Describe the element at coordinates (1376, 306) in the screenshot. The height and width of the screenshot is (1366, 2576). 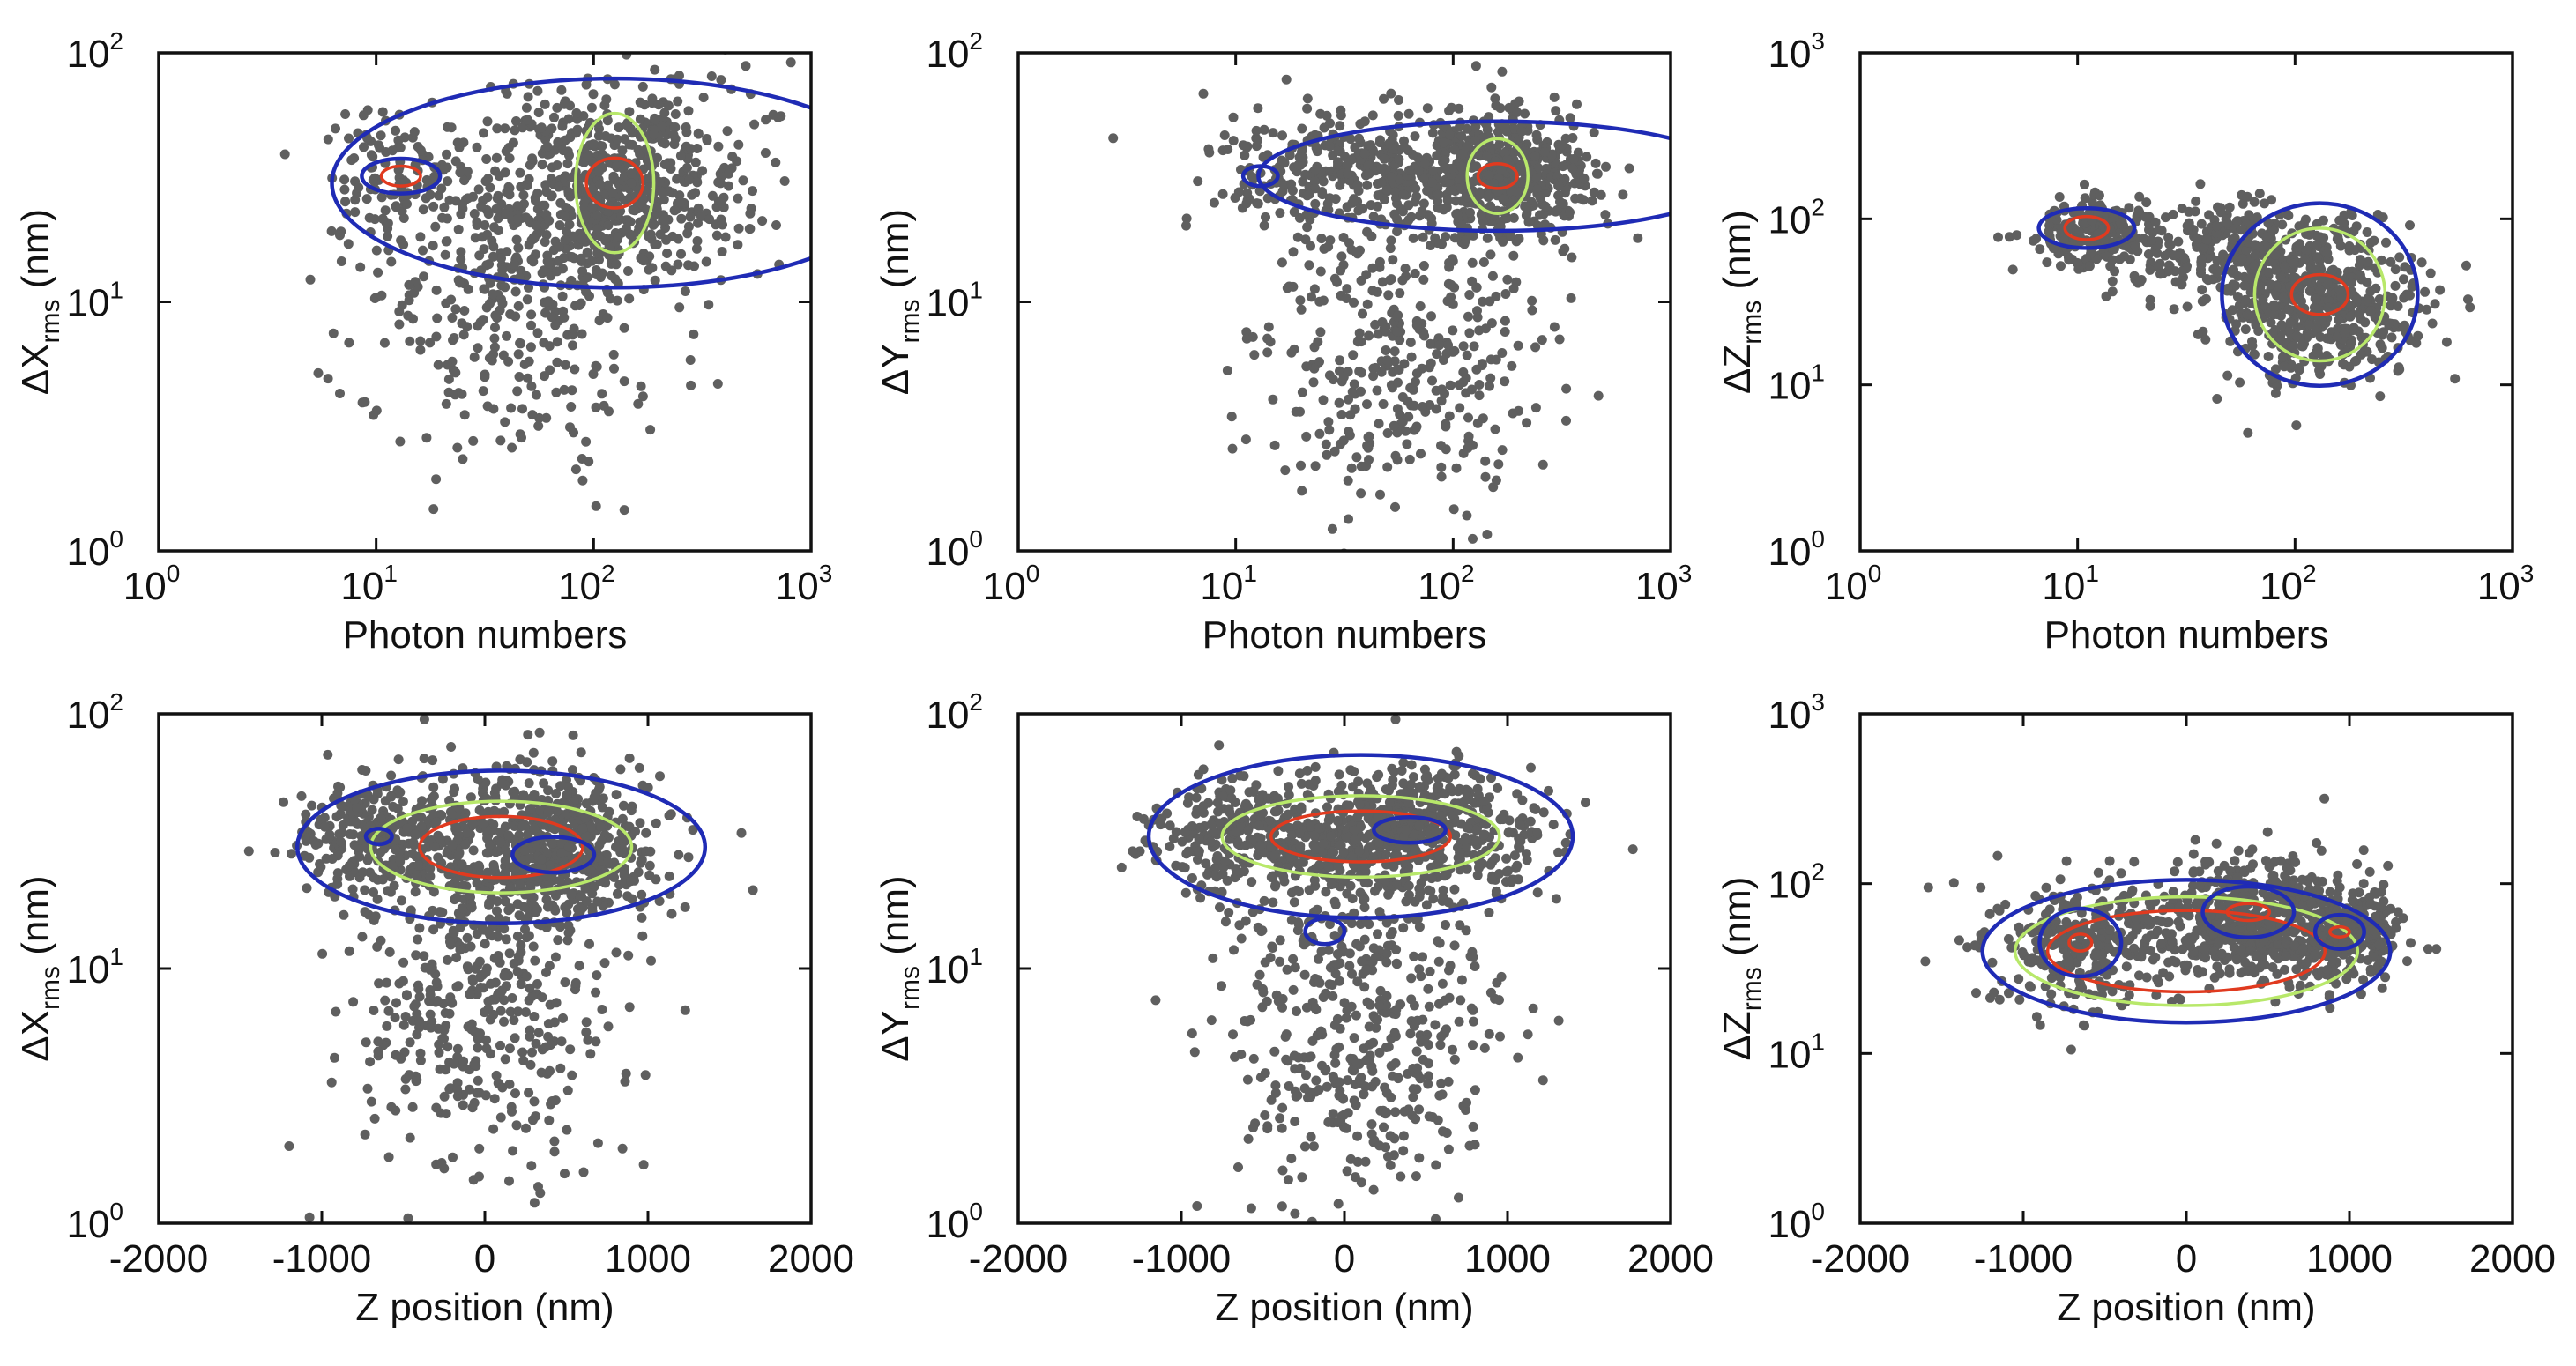
I see `scatter-points` at that location.